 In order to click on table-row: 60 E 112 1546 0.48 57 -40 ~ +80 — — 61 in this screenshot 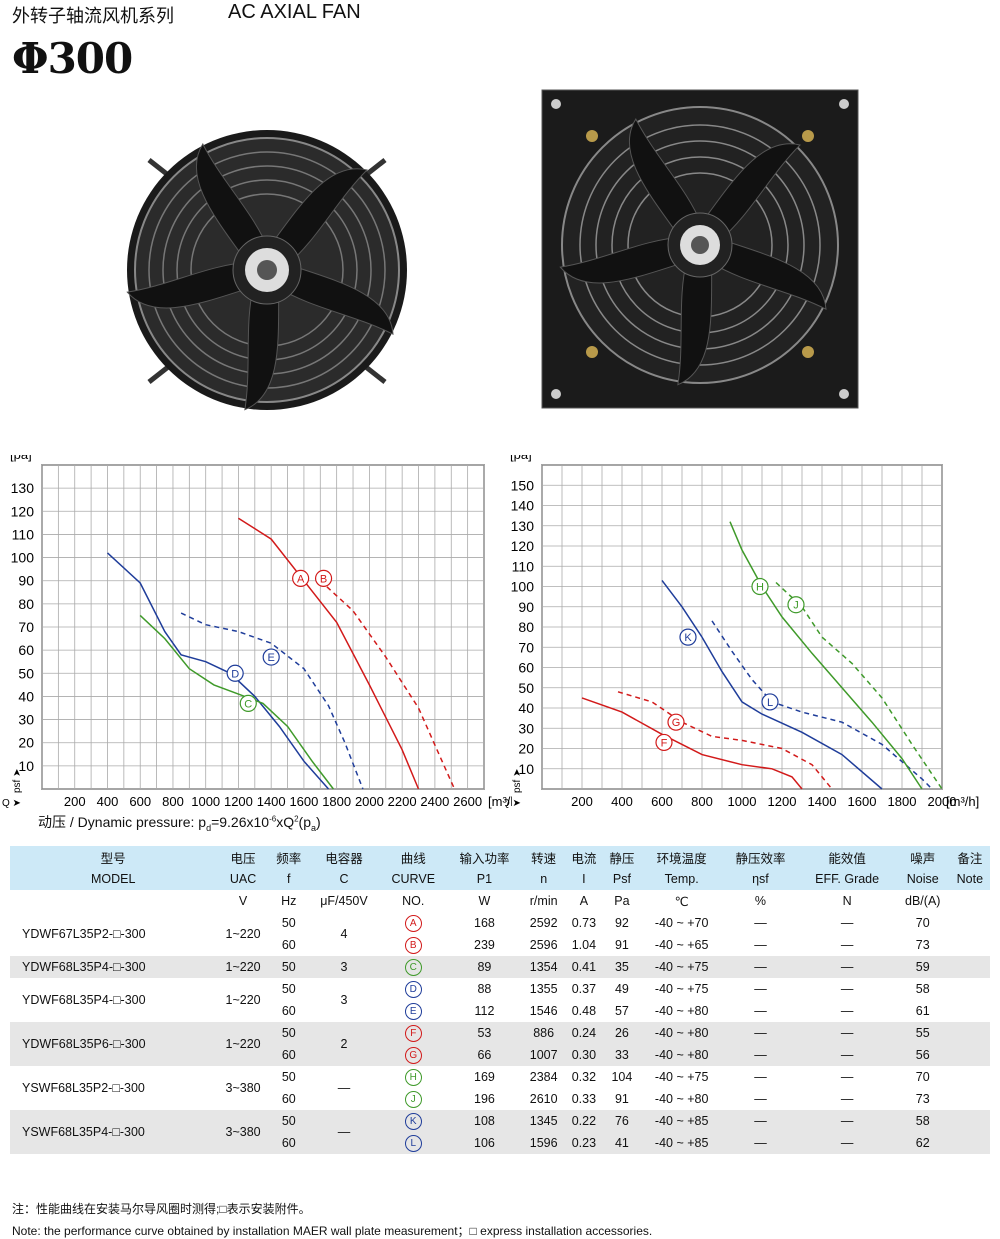, I will do `click(500, 1011)`.